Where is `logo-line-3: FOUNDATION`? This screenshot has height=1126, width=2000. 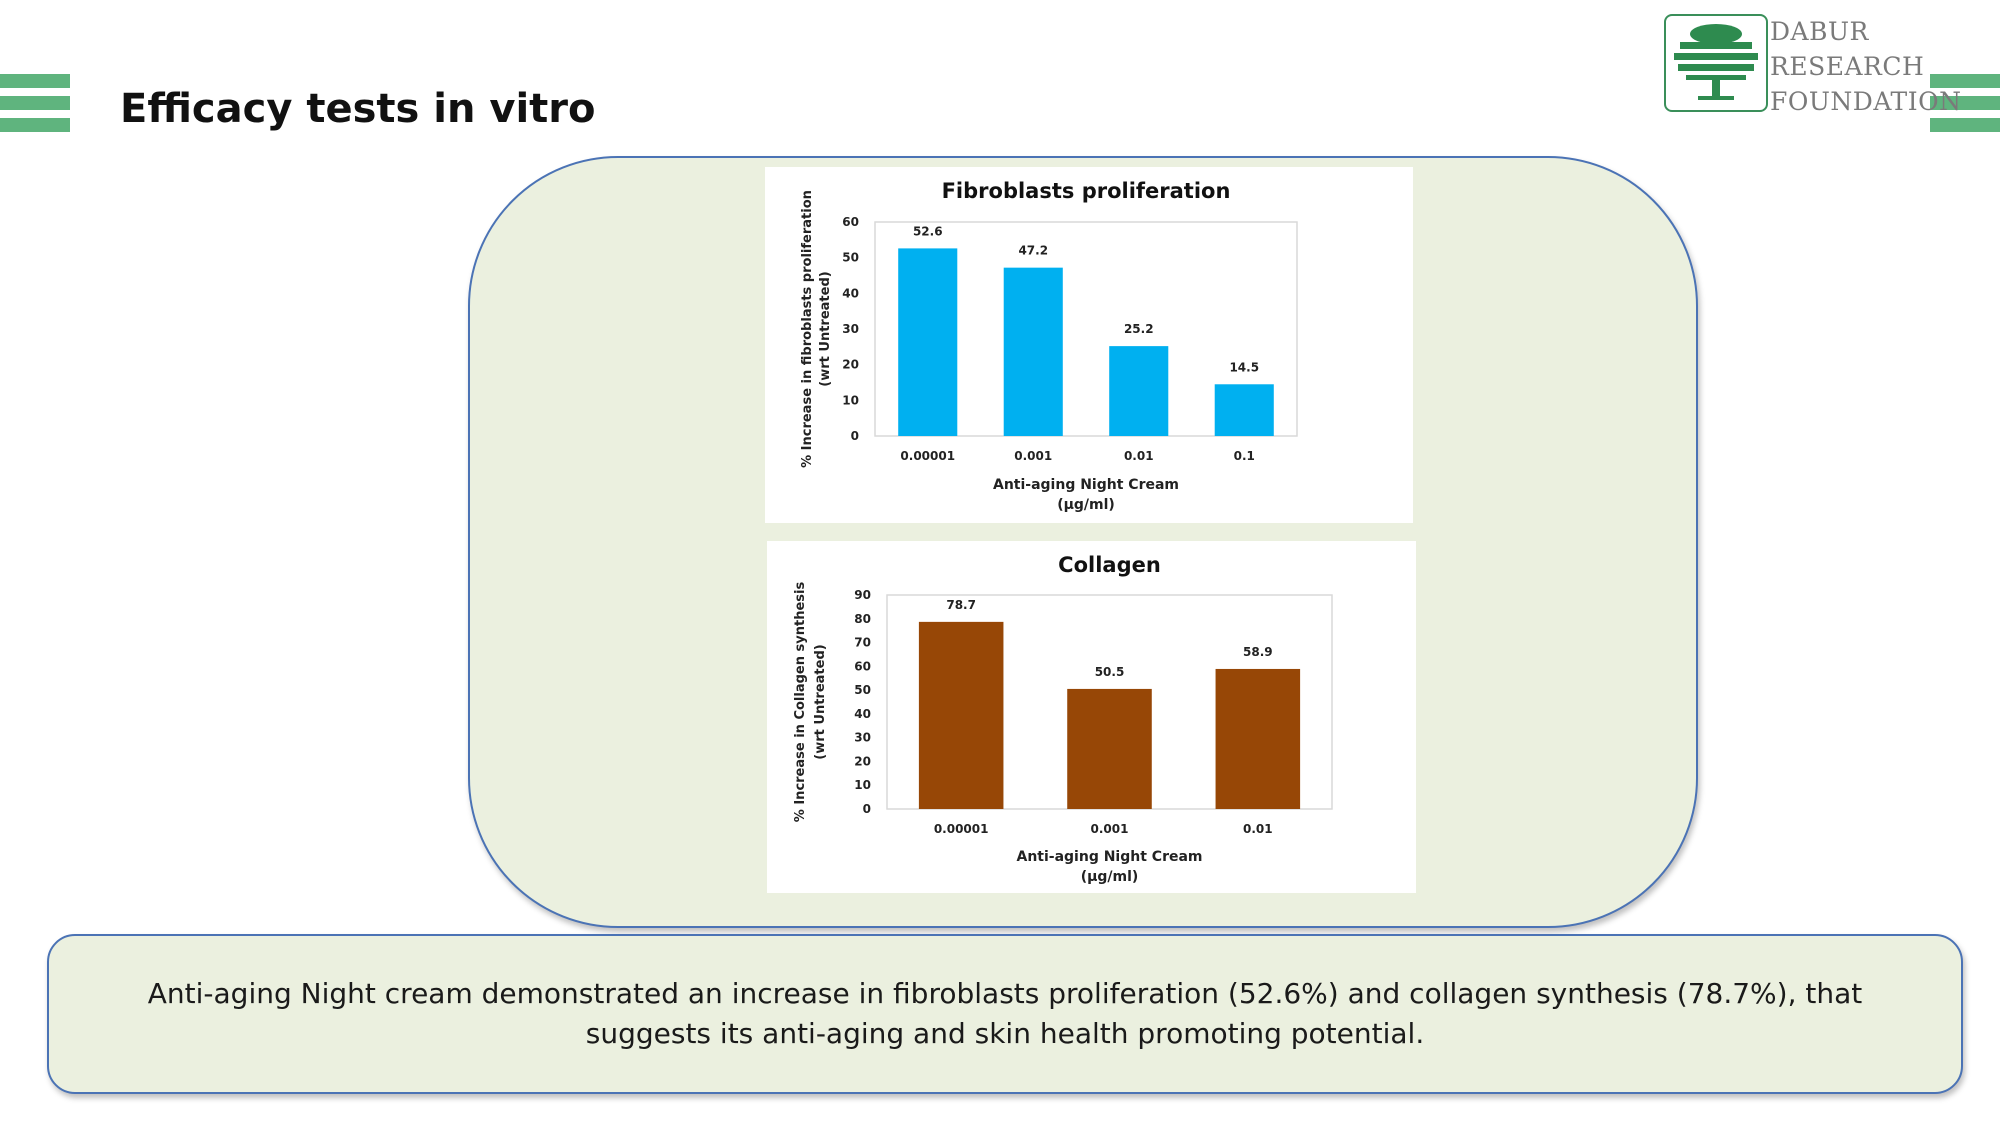 logo-line-3: FOUNDATION is located at coordinates (1866, 101).